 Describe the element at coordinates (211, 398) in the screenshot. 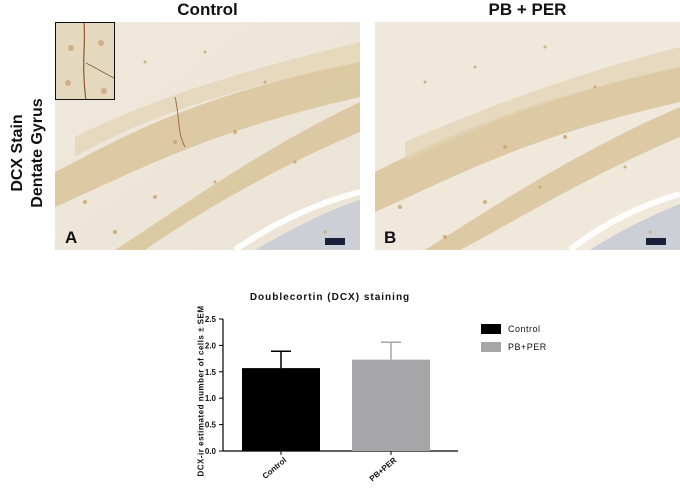

I see `y-tick-label: 1.0` at that location.